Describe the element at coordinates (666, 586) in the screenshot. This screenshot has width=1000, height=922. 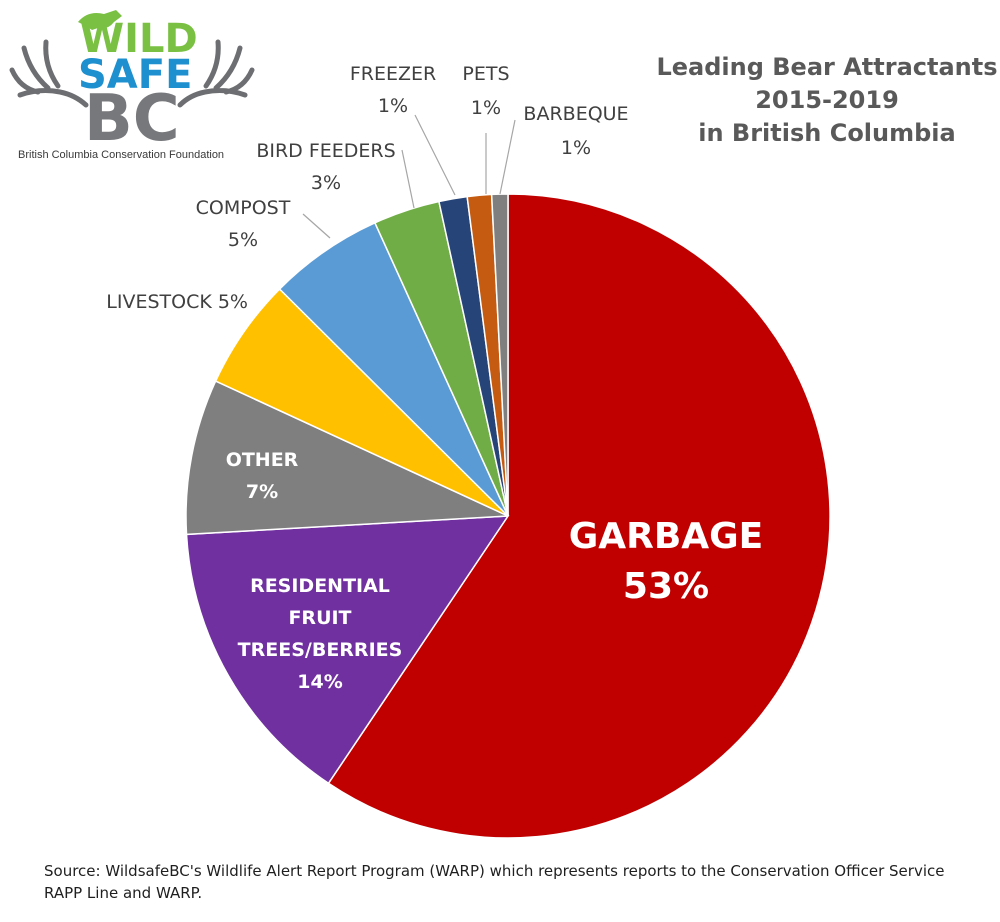
I see `slice-percent-garbage: 53%` at that location.